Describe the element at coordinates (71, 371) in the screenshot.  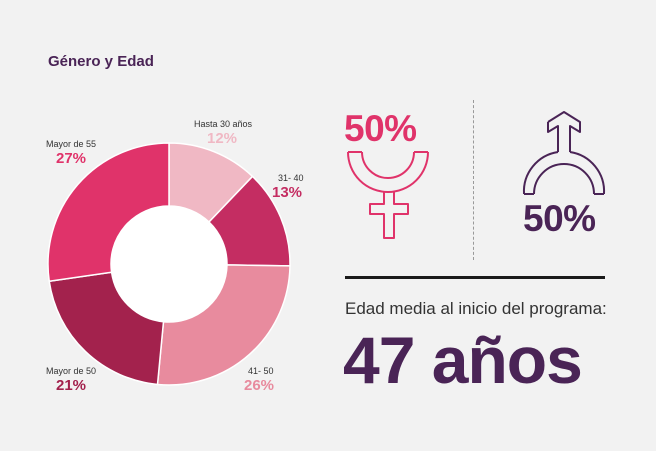
I see `slice-label-mayor-50: Mayor de 50` at that location.